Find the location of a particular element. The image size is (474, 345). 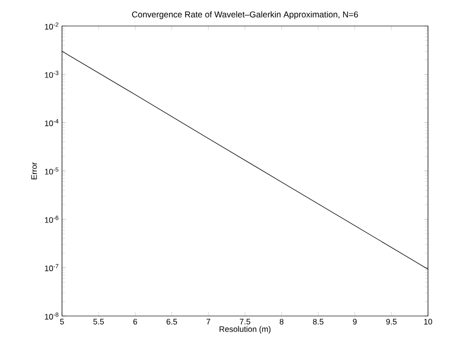

x-tick-label: 7.5 is located at coordinates (245, 321).